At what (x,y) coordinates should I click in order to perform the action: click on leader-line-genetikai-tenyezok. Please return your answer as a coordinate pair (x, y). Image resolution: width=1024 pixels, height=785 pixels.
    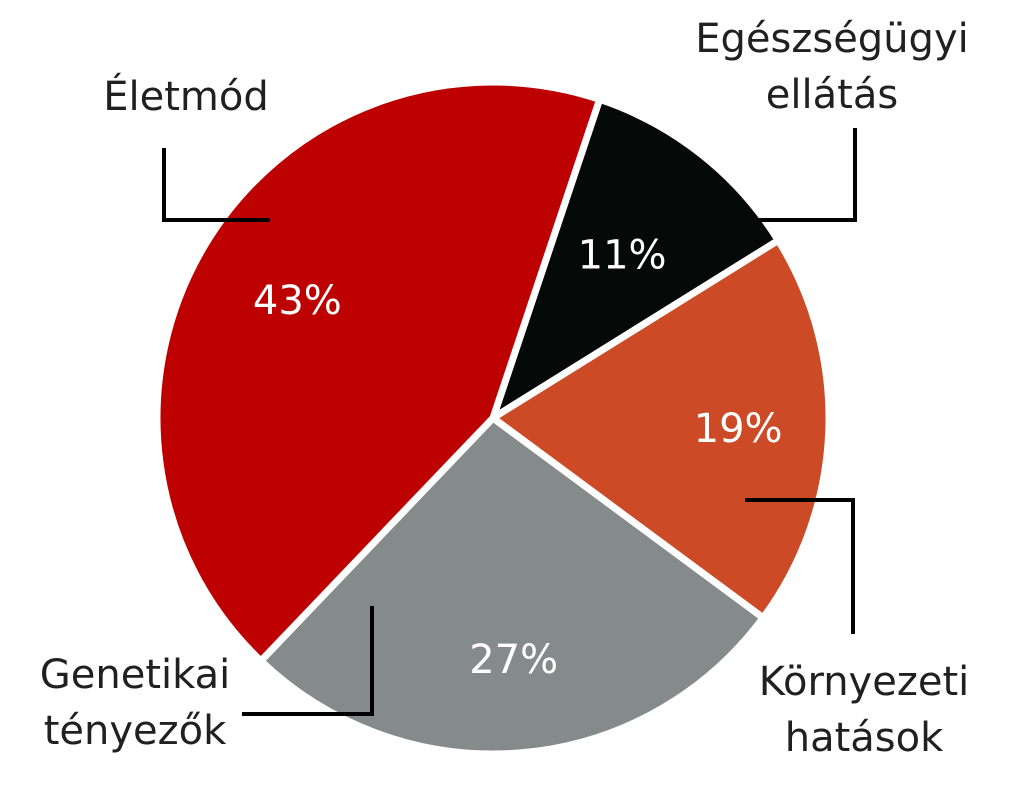
    Looking at the image, I should click on (308, 661).